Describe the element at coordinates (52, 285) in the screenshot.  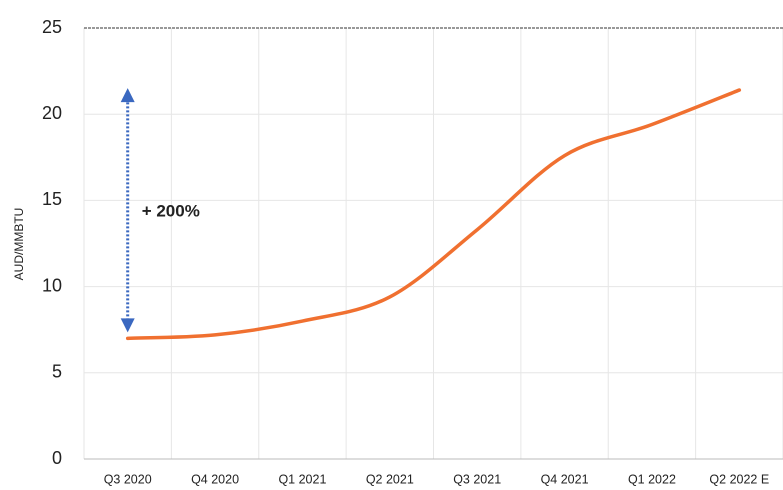
I see `y-tick-label: 10` at that location.